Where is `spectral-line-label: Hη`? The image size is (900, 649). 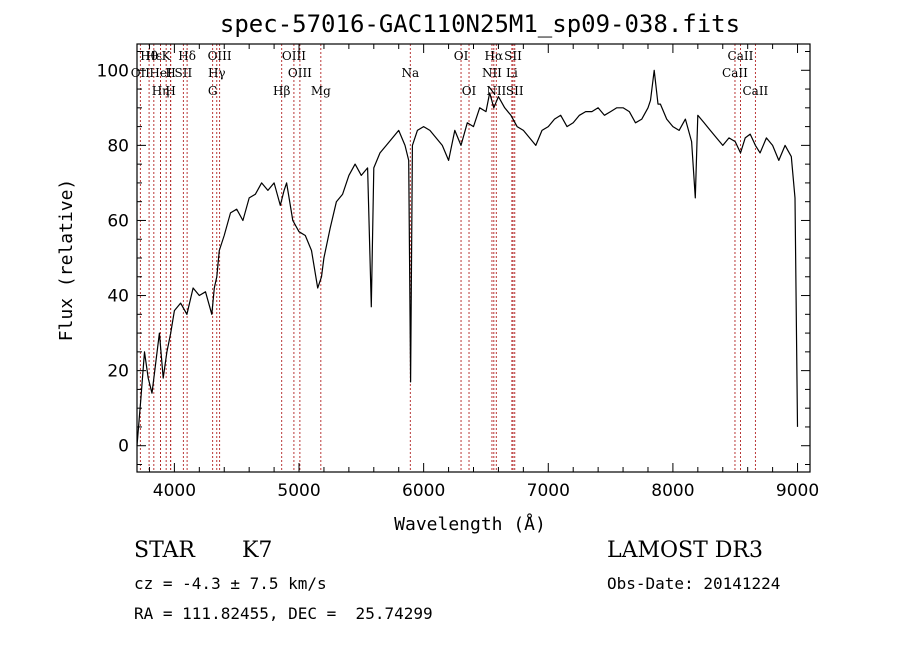 spectral-line-label: Hη is located at coordinates (161, 91).